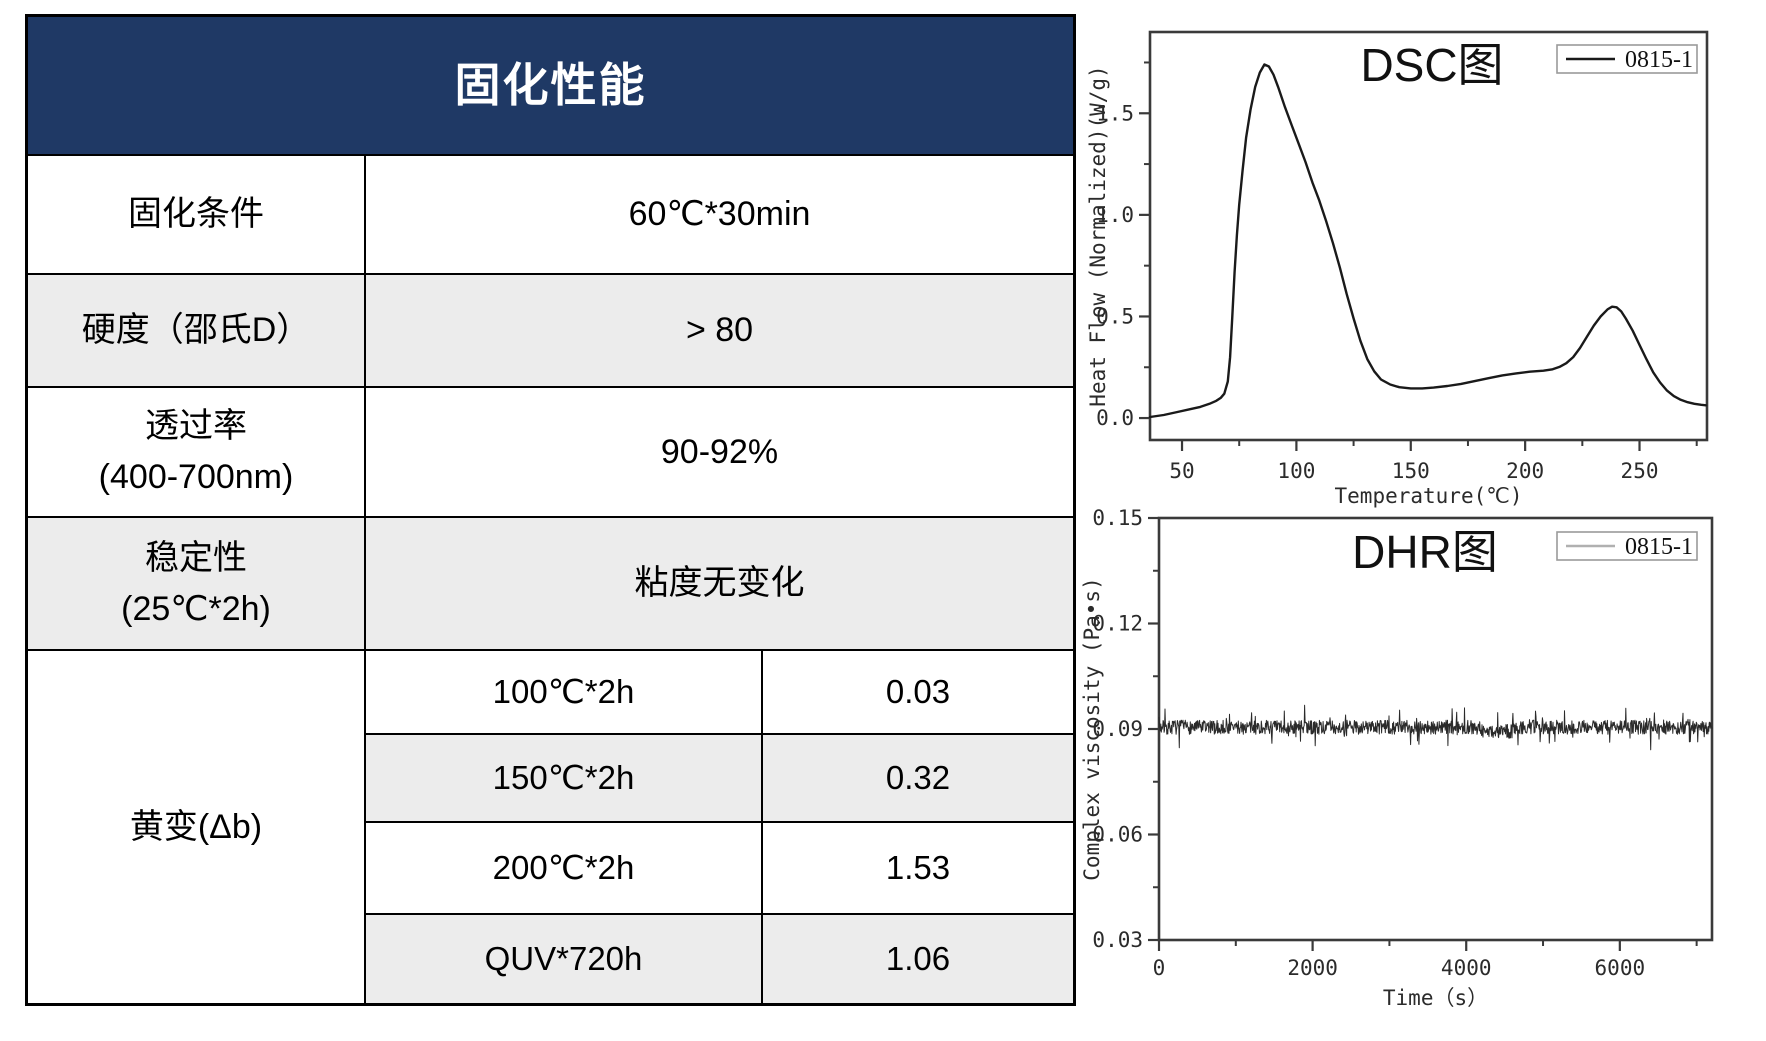 The width and height of the screenshot is (1766, 1041). What do you see at coordinates (1098, 235) in the screenshot?
I see `svg-text: Heat Flow (Normalized)(W/g)` at bounding box center [1098, 235].